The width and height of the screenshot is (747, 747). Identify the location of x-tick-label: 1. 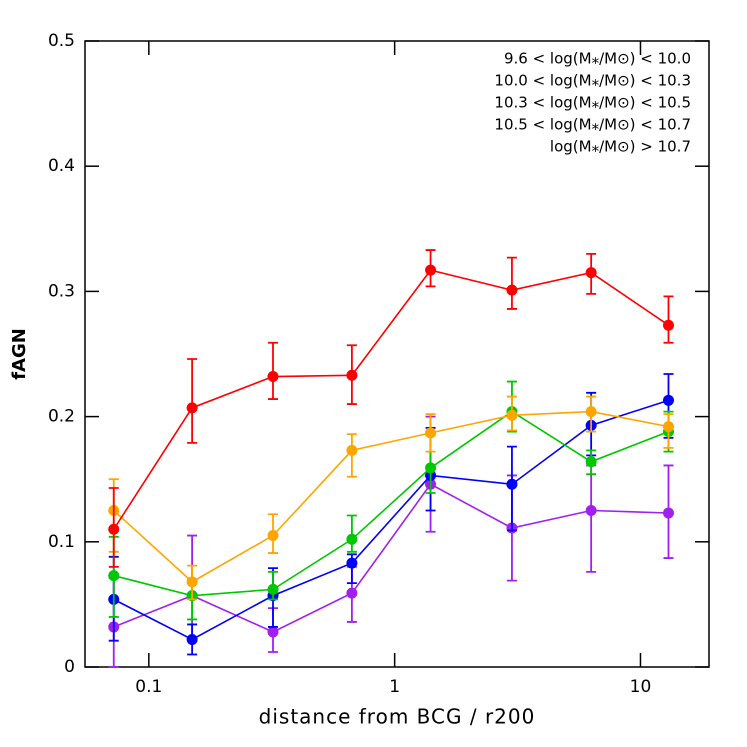
(394, 687).